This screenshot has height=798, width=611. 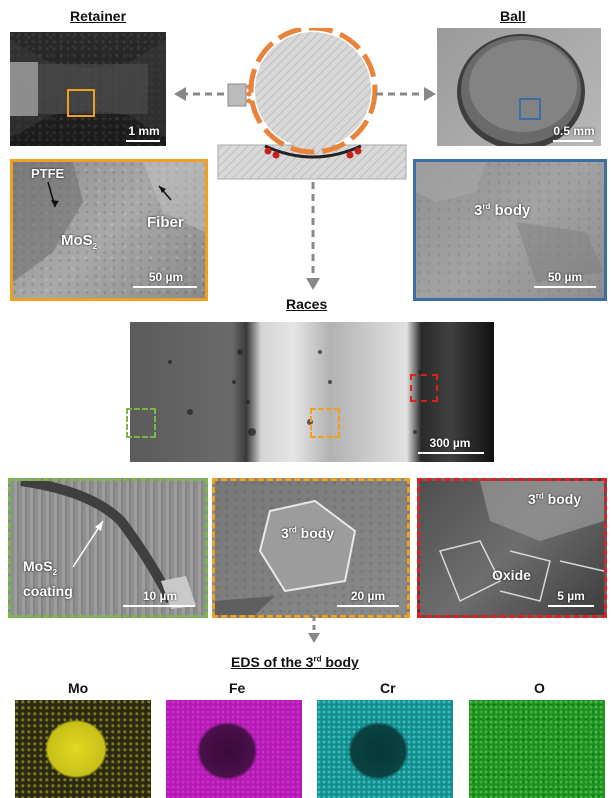 What do you see at coordinates (78, 688) in the screenshot?
I see `eds-mo-label: Mo` at bounding box center [78, 688].